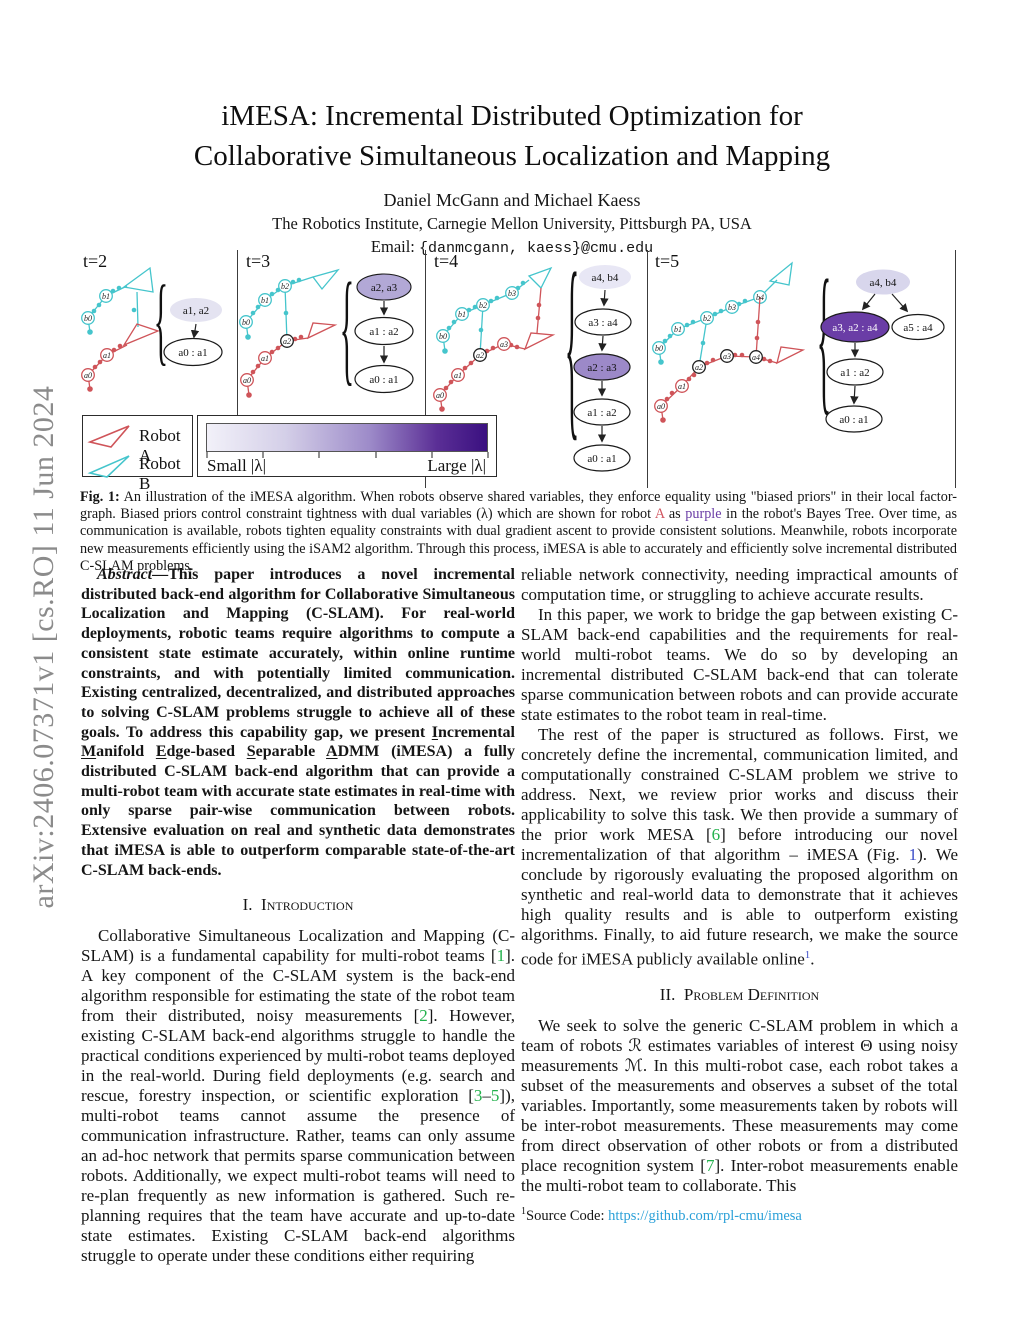 The height and width of the screenshot is (1325, 1024). What do you see at coordinates (756, 357) in the screenshot?
I see `pose-label-a4: a4` at bounding box center [756, 357].